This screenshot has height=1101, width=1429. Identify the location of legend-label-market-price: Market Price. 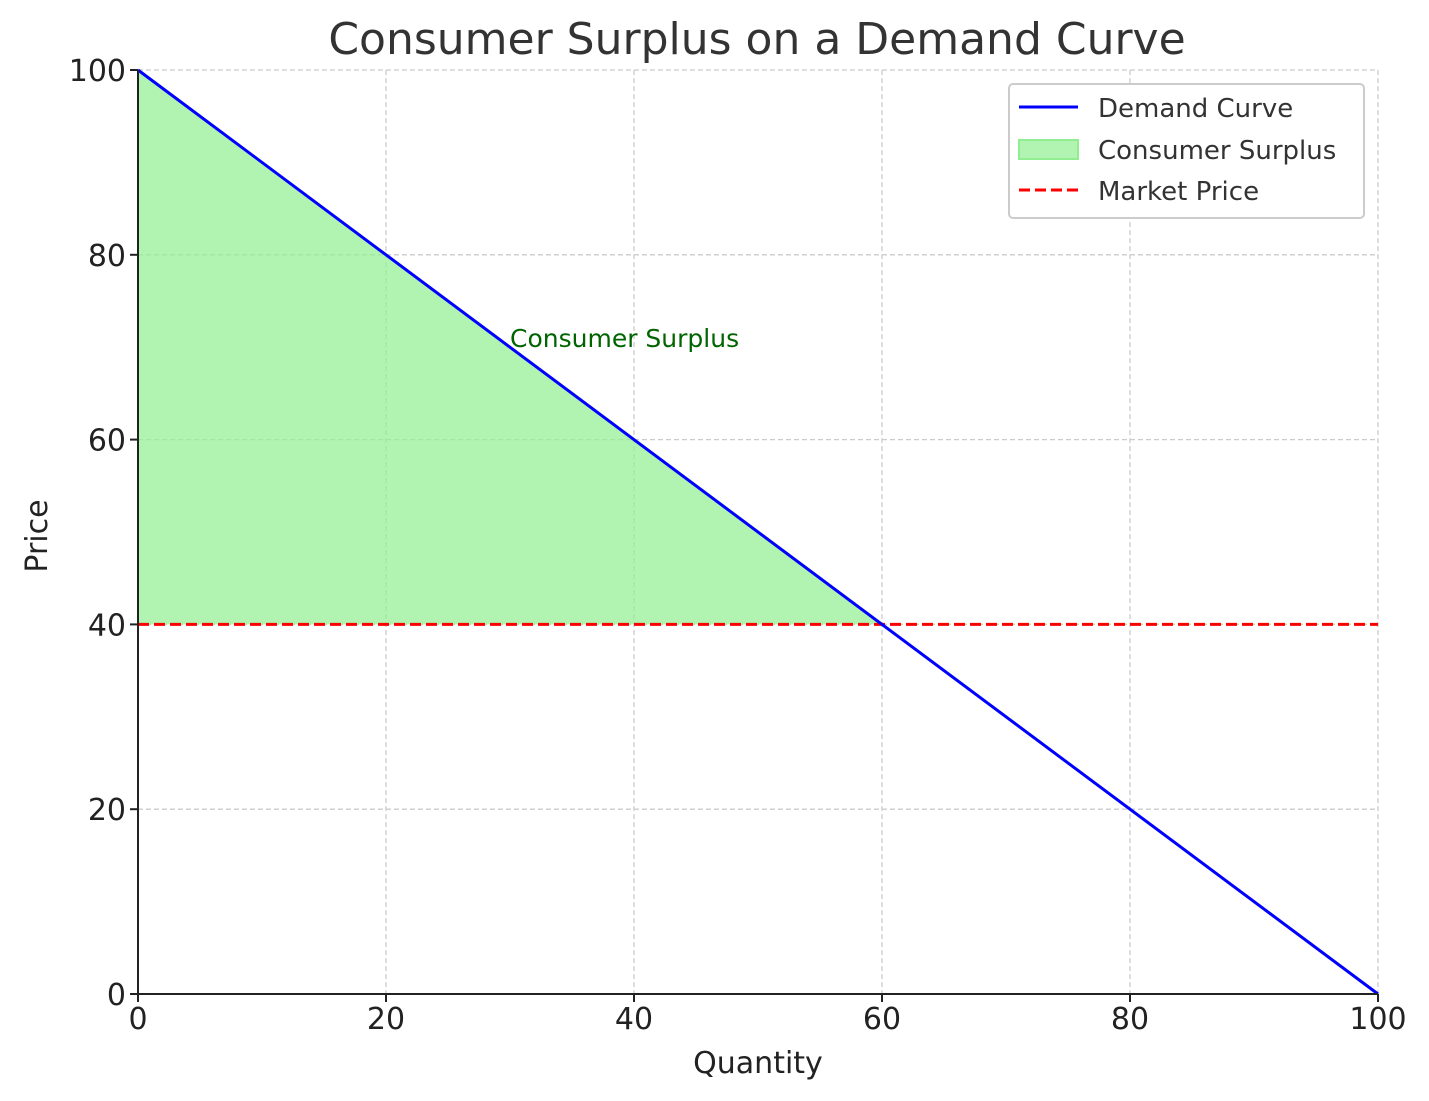
(1178, 192).